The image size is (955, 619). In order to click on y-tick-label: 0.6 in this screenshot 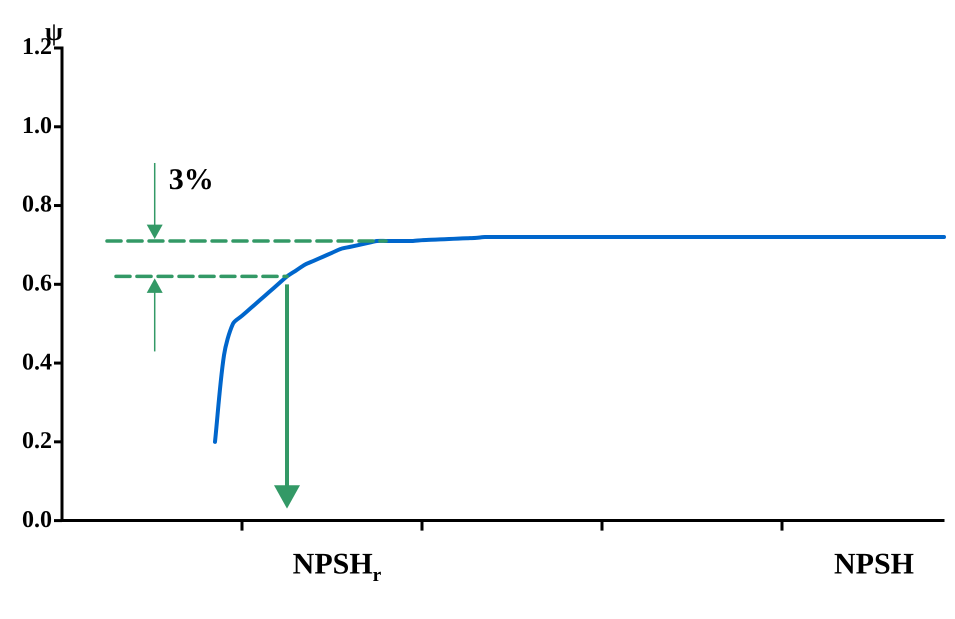, I will do `click(37, 283)`.